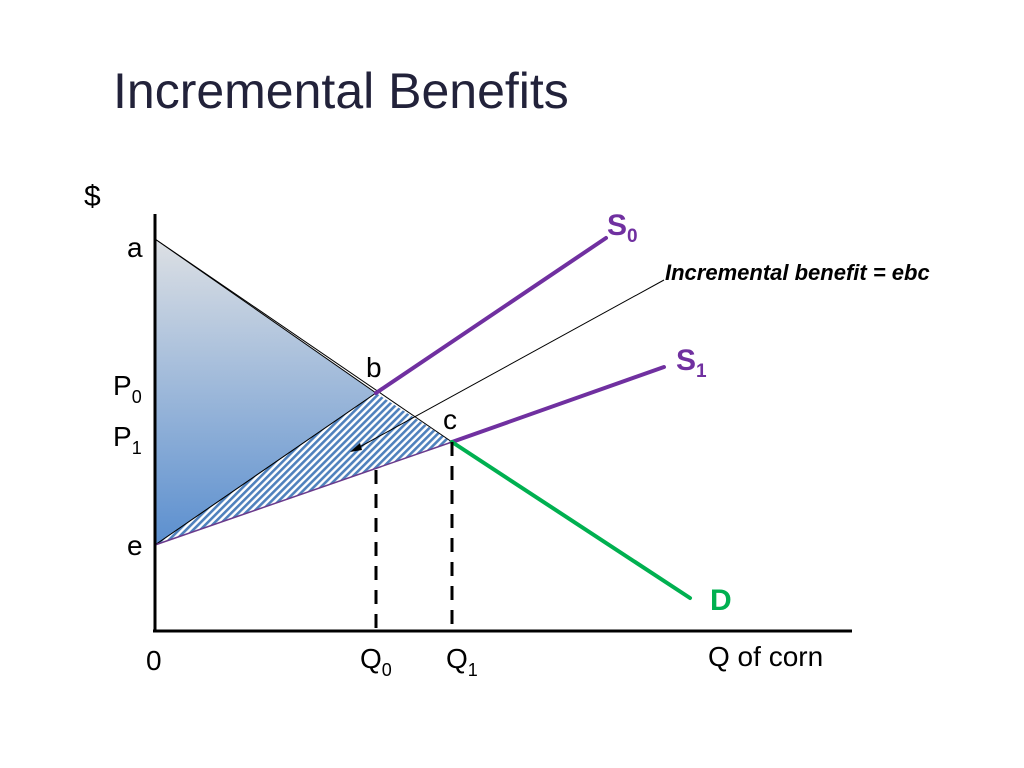 The image size is (1024, 768). I want to click on price-label-p0-main: P, so click(122, 385).